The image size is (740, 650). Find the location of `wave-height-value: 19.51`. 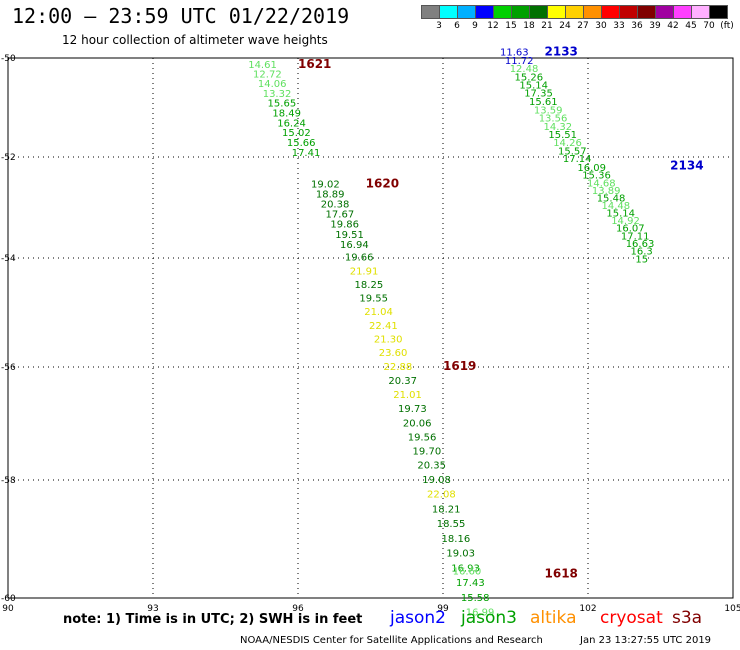

wave-height-value: 19.51 is located at coordinates (349, 235).